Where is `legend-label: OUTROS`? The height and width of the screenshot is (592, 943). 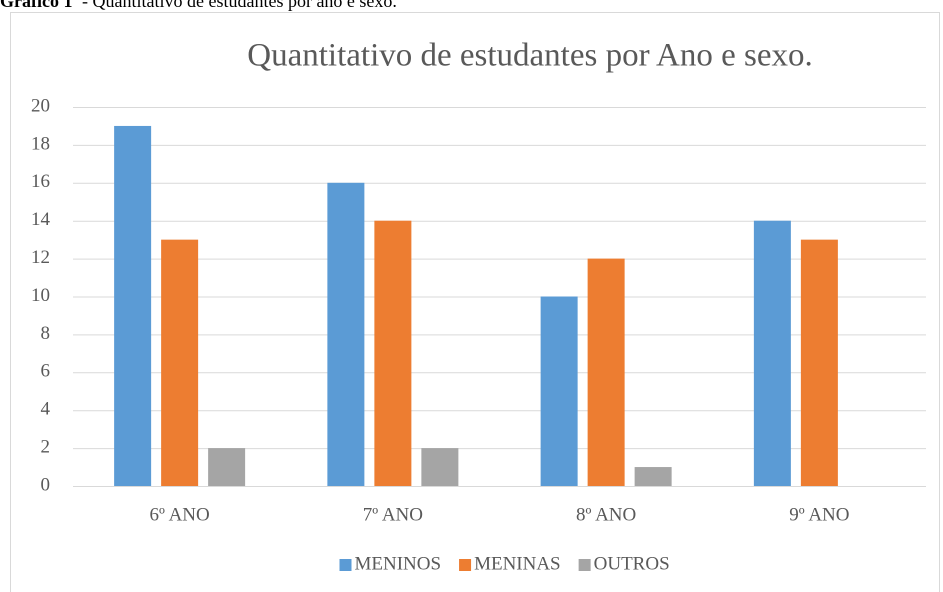 legend-label: OUTROS is located at coordinates (632, 563).